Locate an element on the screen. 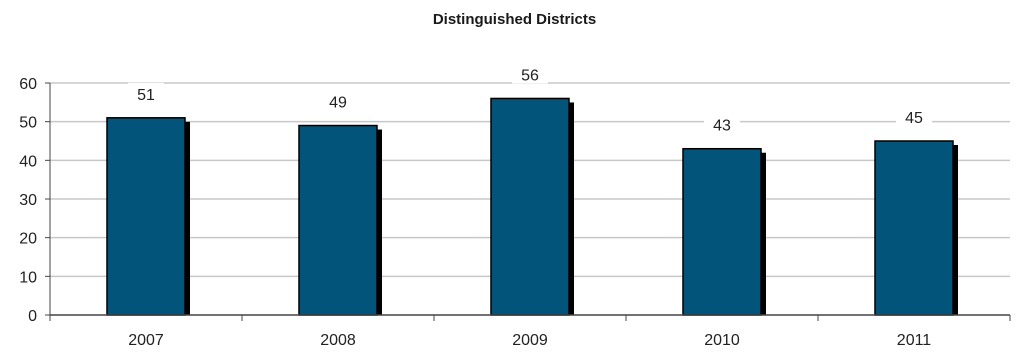 The height and width of the screenshot is (354, 1029). y-tick-label: 50 is located at coordinates (28, 123).